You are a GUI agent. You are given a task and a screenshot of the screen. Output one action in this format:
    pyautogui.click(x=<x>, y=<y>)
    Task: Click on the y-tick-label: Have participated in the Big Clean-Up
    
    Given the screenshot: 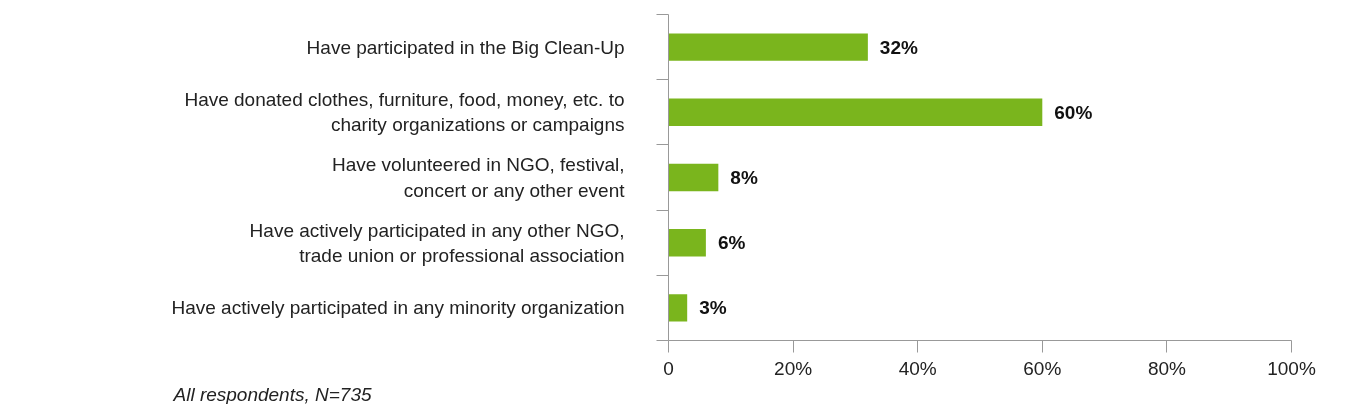 What is the action you would take?
    pyautogui.click(x=465, y=47)
    